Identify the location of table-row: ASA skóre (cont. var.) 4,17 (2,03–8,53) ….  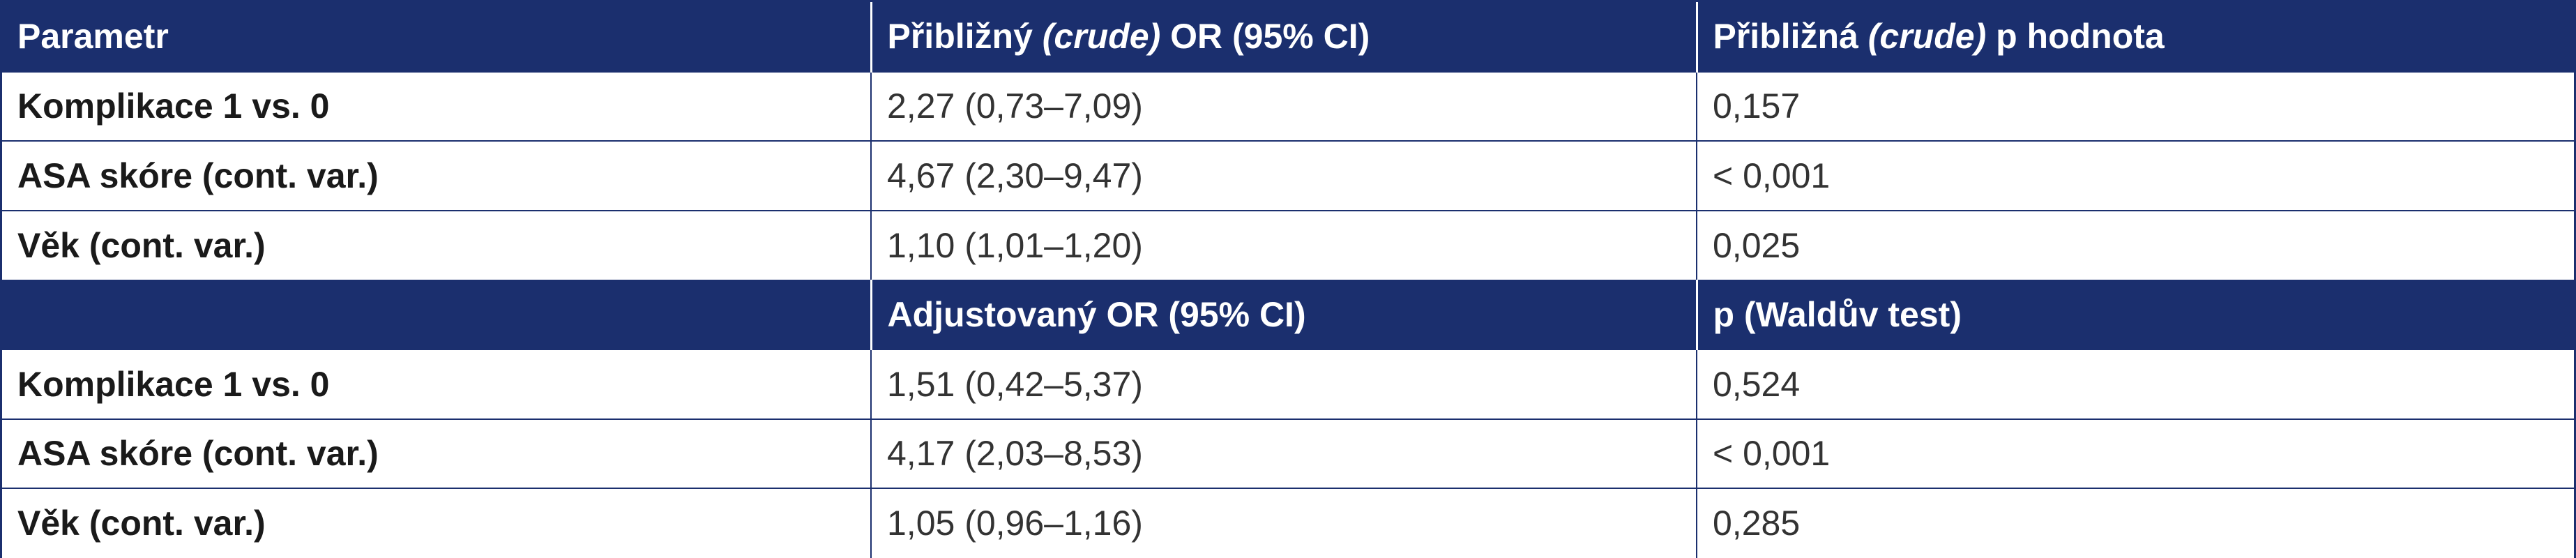
(1288, 453).